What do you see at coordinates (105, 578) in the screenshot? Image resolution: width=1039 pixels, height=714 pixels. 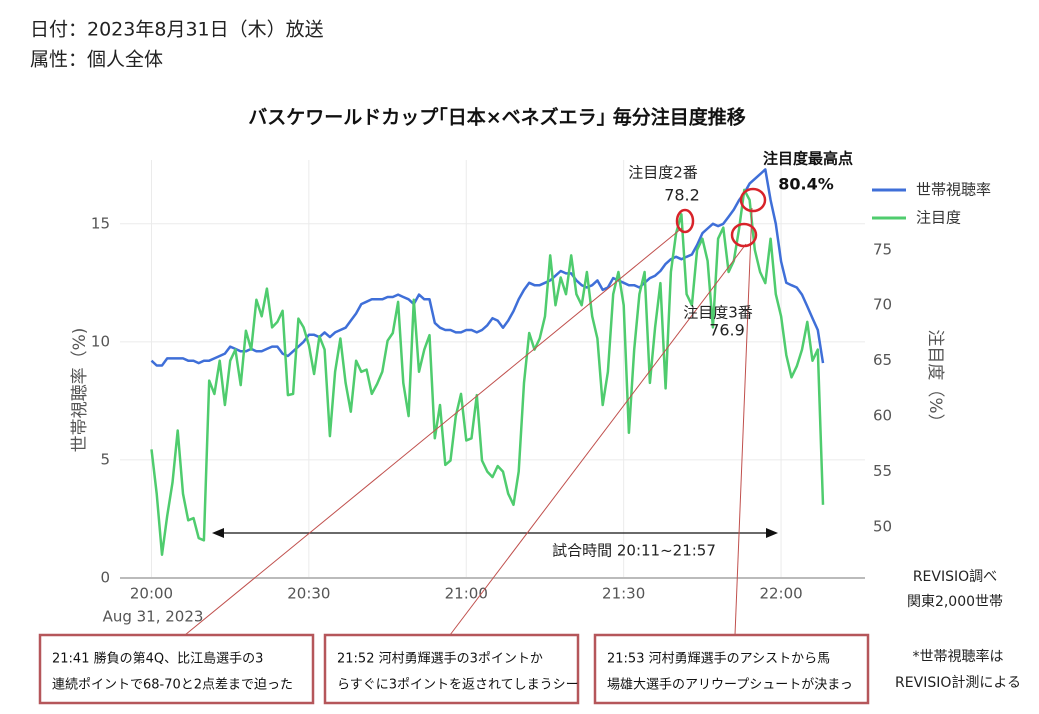 I see `y-tick-label: 0` at bounding box center [105, 578].